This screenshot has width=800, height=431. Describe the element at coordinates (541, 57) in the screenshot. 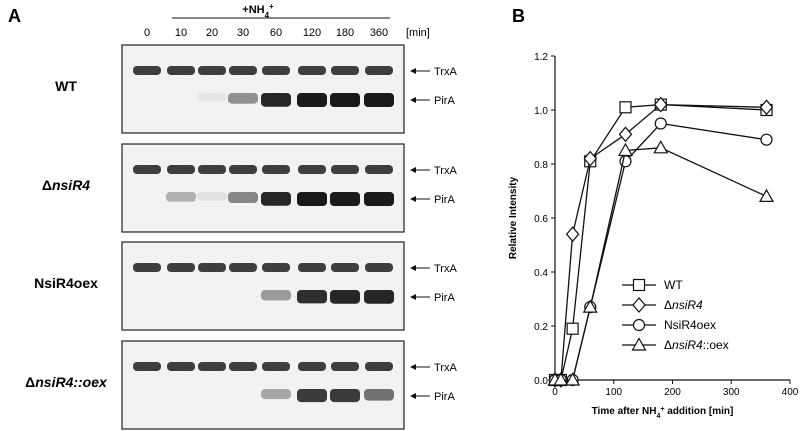

I see `y-tick-label: 1.2` at that location.